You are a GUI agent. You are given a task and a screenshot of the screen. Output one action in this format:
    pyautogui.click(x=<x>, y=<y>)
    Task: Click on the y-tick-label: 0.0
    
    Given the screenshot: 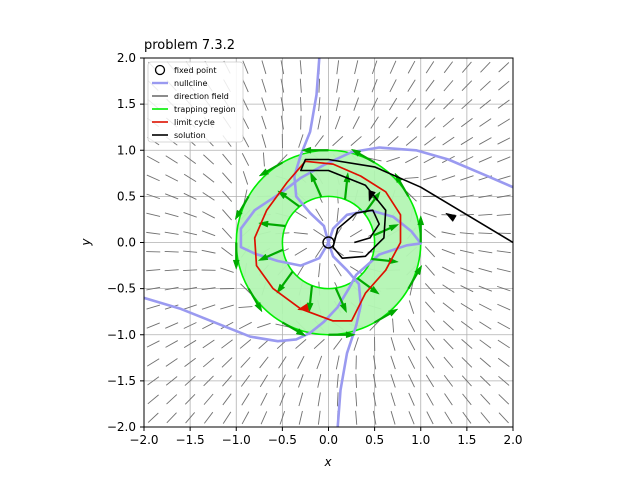 What is the action you would take?
    pyautogui.click(x=126, y=243)
    